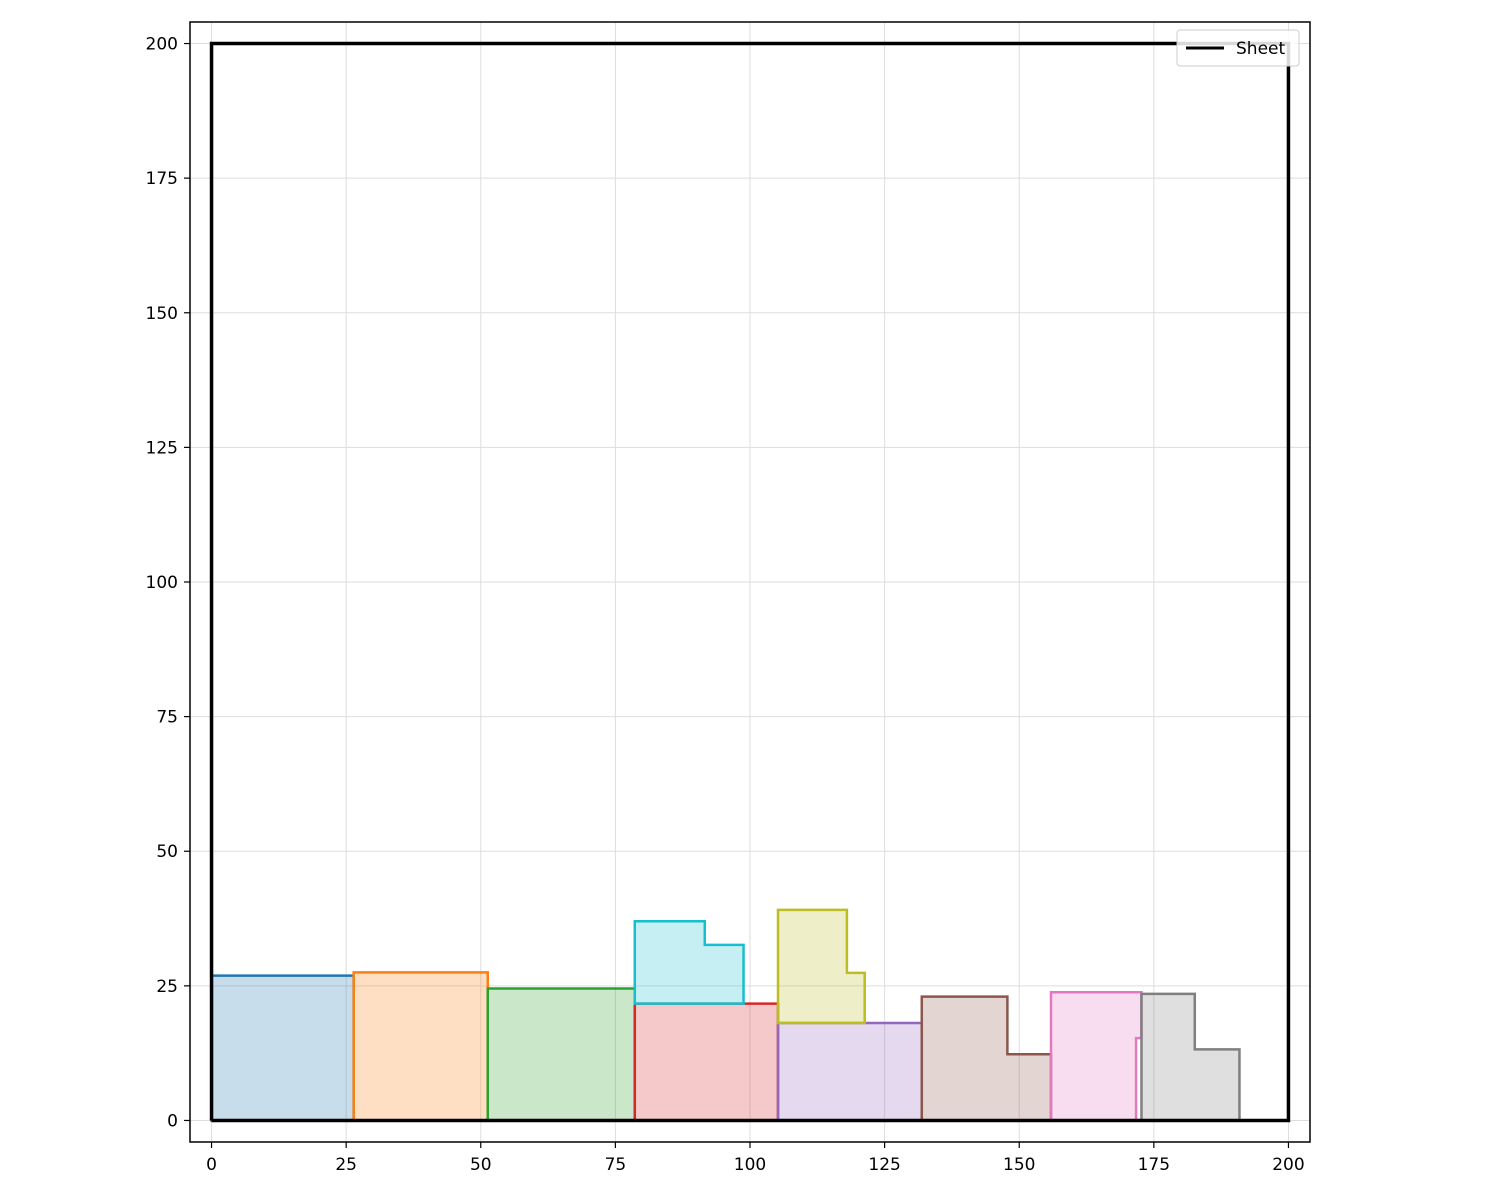 Image resolution: width=1500 pixels, height=1200 pixels. I want to click on legend-sheet-label: Sheet, so click(1260, 49).